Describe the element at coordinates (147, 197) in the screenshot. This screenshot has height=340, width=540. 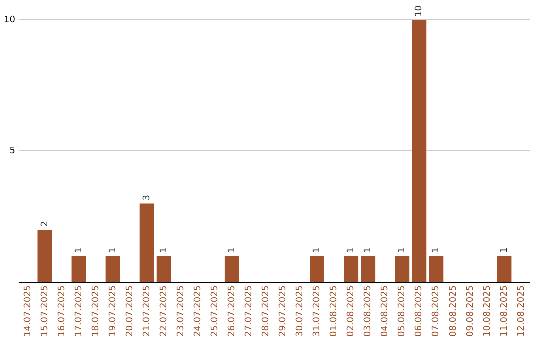
I see `data-label: 3` at that location.